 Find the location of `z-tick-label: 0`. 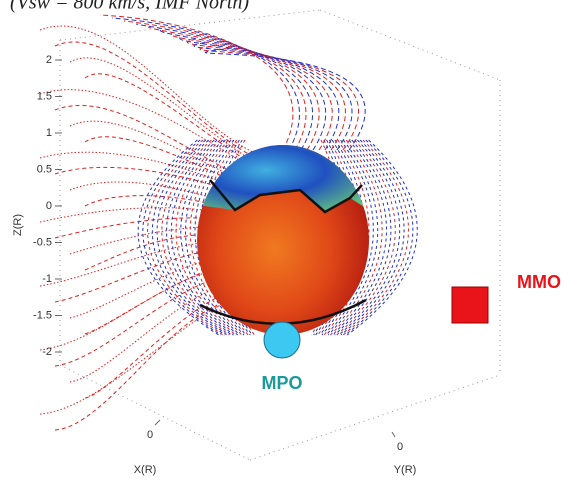

z-tick-label: 0 is located at coordinates (49, 206).